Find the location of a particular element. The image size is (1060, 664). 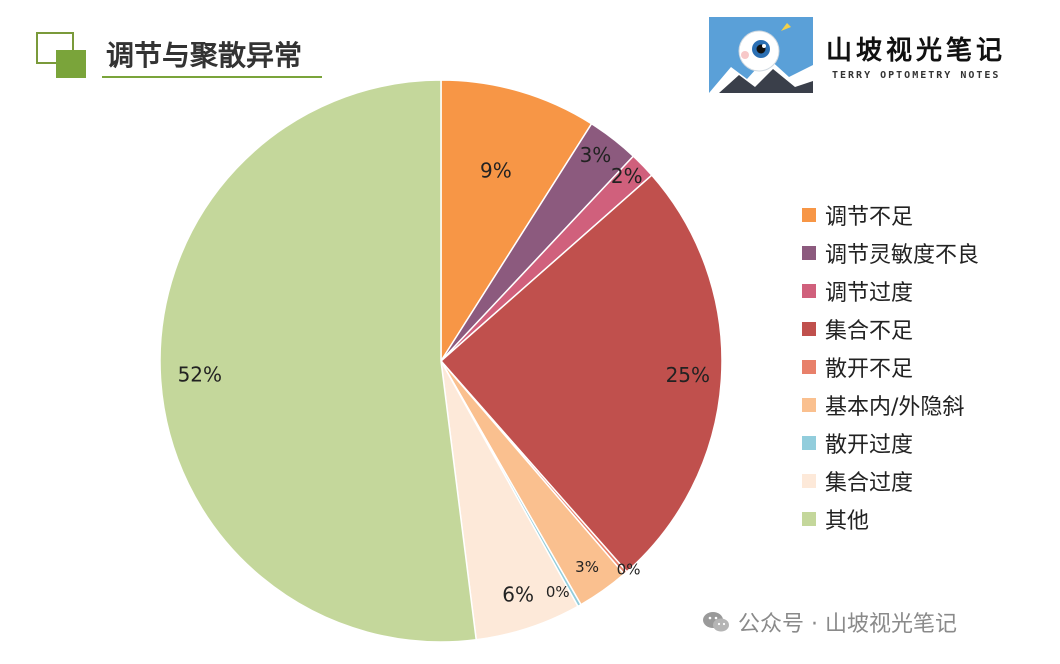

legend-label: 散开过度 is located at coordinates (869, 445).